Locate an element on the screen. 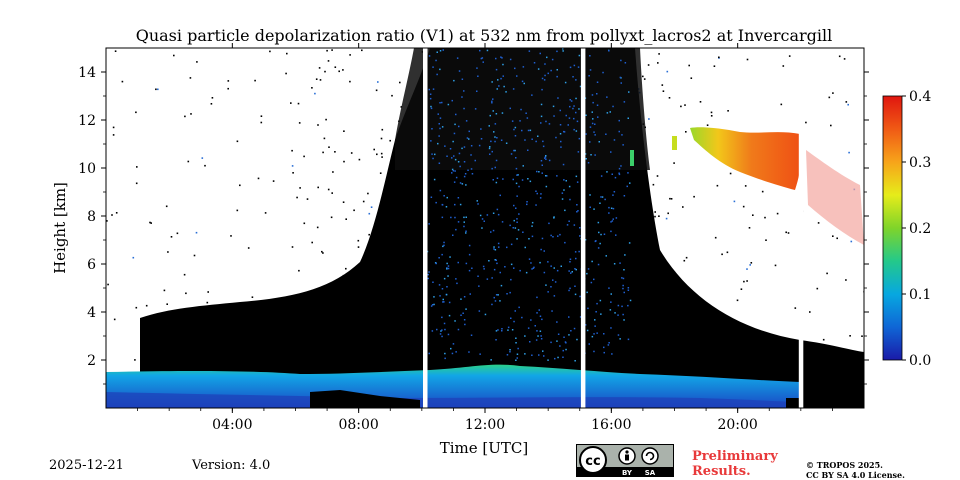 This screenshot has width=960, height=480. x-tick-label-3: 16:00 is located at coordinates (611, 425).